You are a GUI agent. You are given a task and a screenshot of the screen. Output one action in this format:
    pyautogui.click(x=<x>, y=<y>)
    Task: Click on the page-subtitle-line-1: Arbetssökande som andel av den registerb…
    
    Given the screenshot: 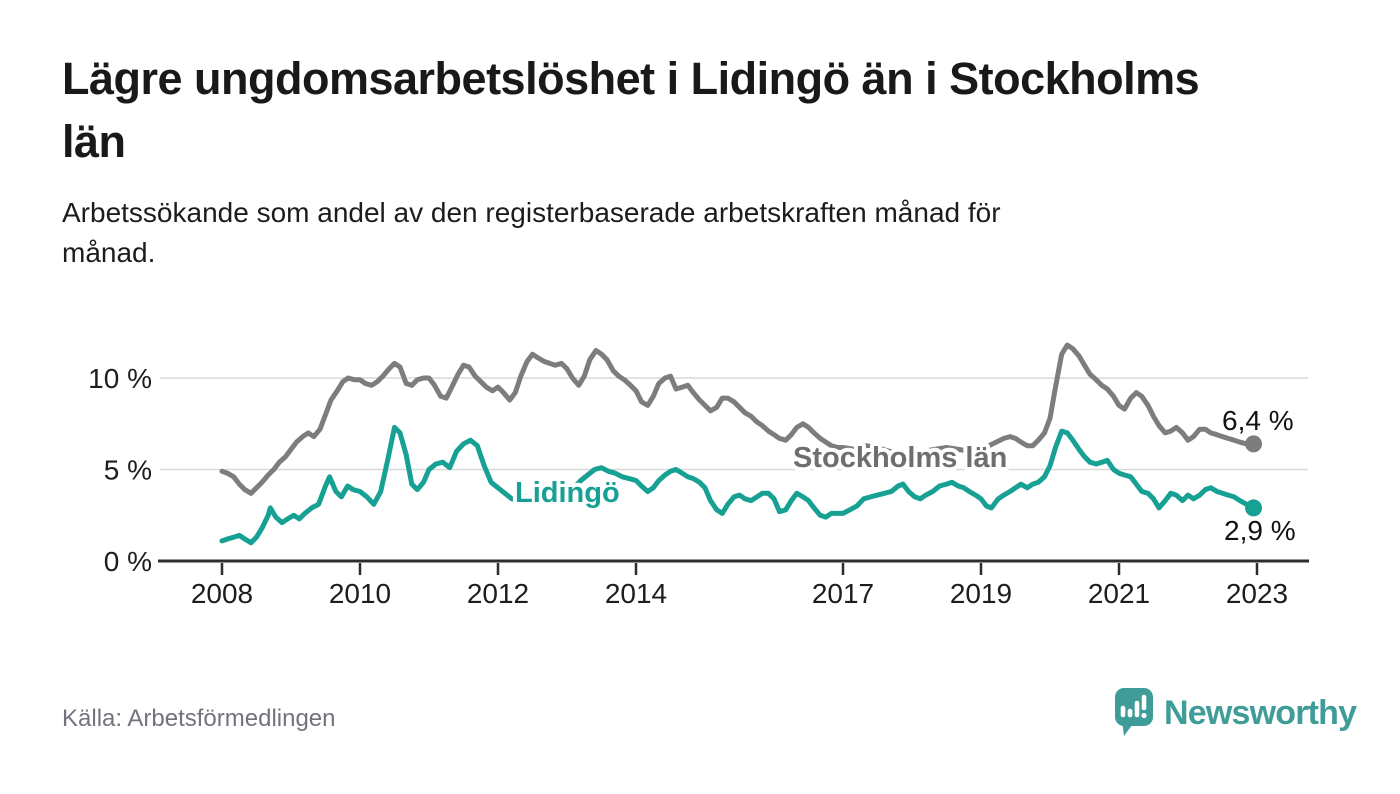 What is the action you would take?
    pyautogui.click(x=531, y=212)
    